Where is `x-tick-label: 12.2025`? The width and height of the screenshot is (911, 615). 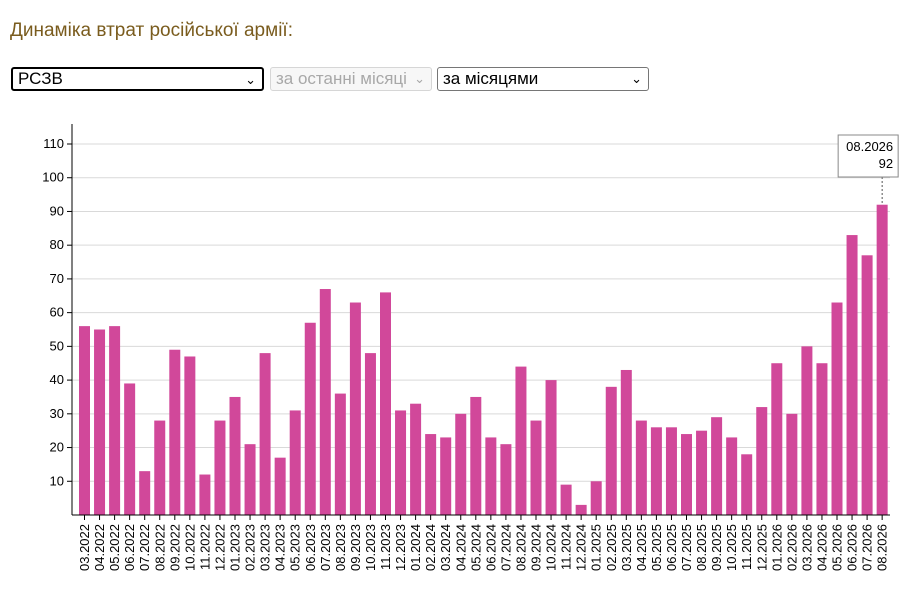
x-tick-label: 12.2025 is located at coordinates (761, 547).